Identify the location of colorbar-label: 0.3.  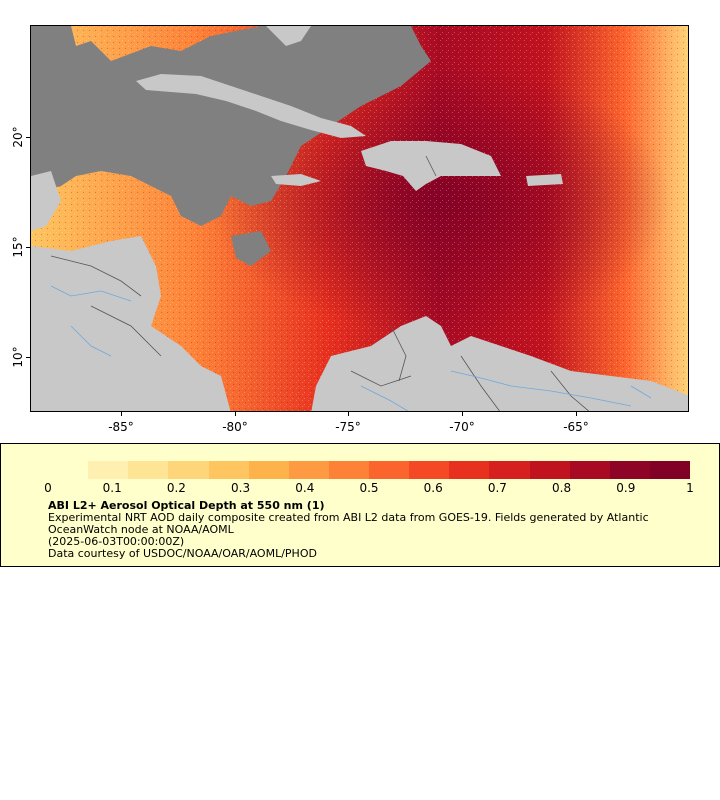
(241, 488).